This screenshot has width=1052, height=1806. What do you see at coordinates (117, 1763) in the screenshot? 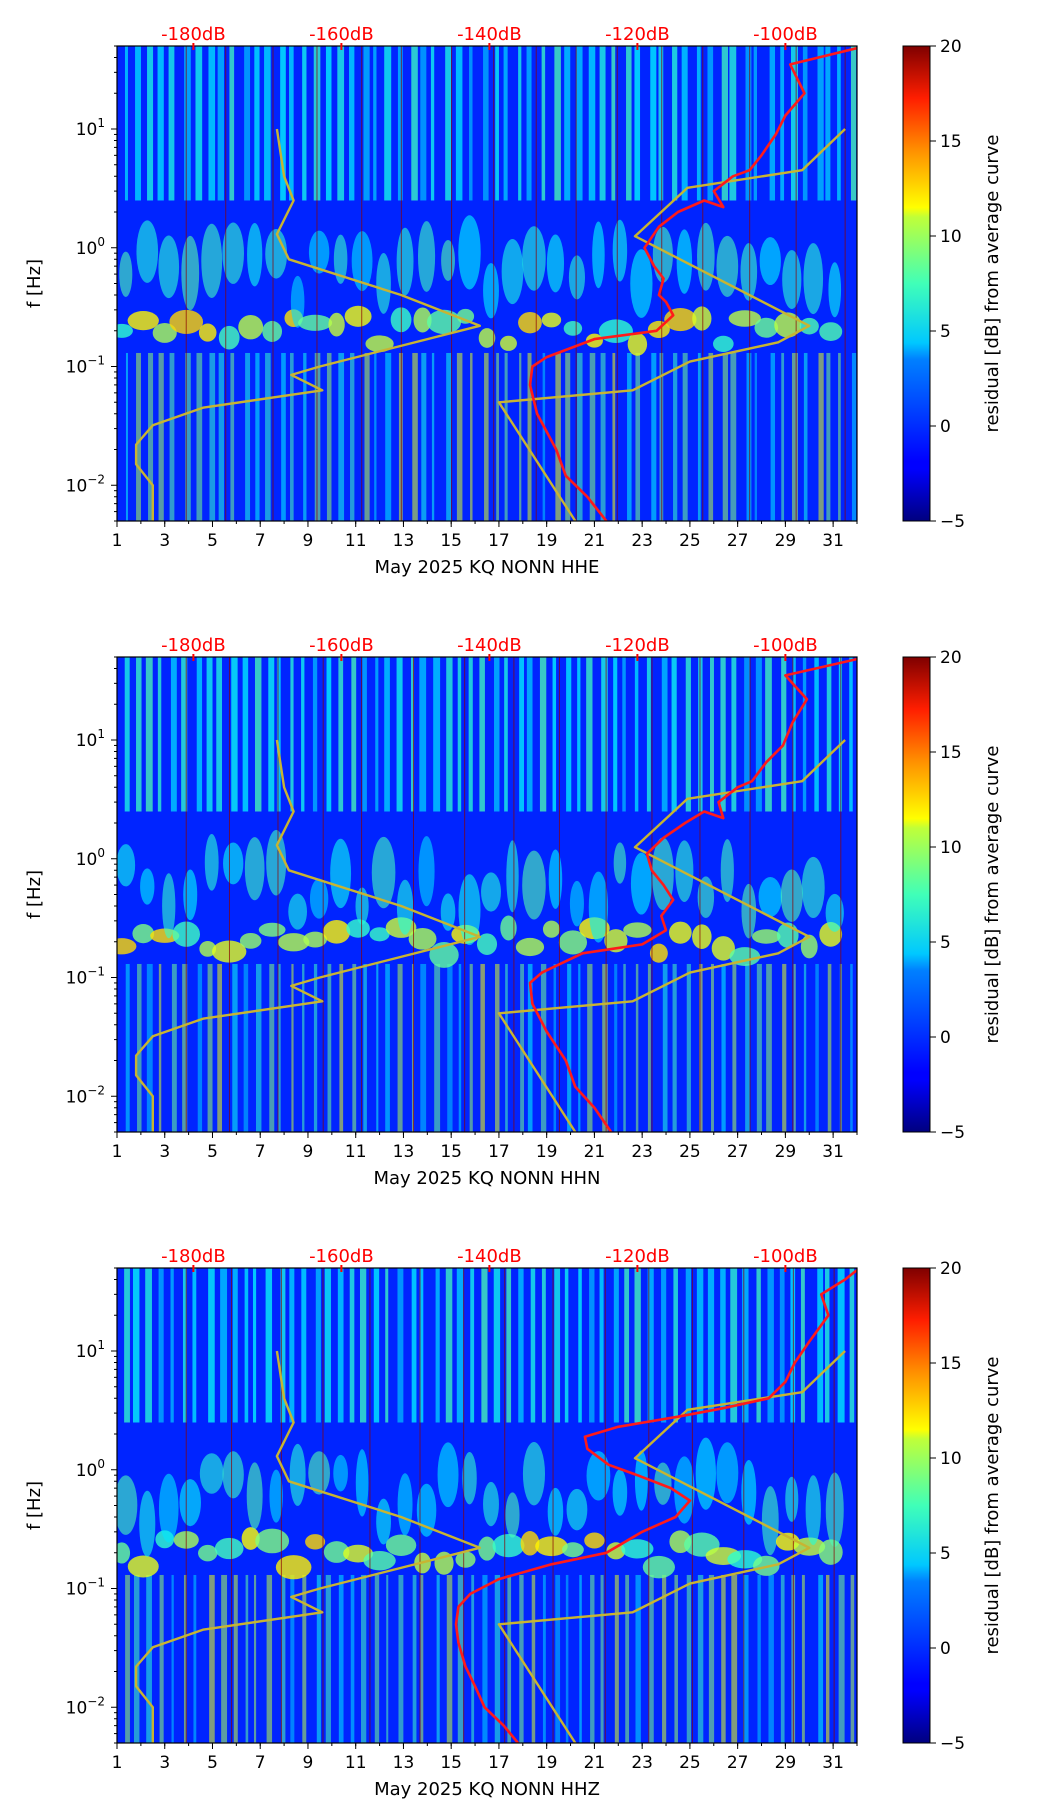
I see `x-tick-label: 1` at bounding box center [117, 1763].